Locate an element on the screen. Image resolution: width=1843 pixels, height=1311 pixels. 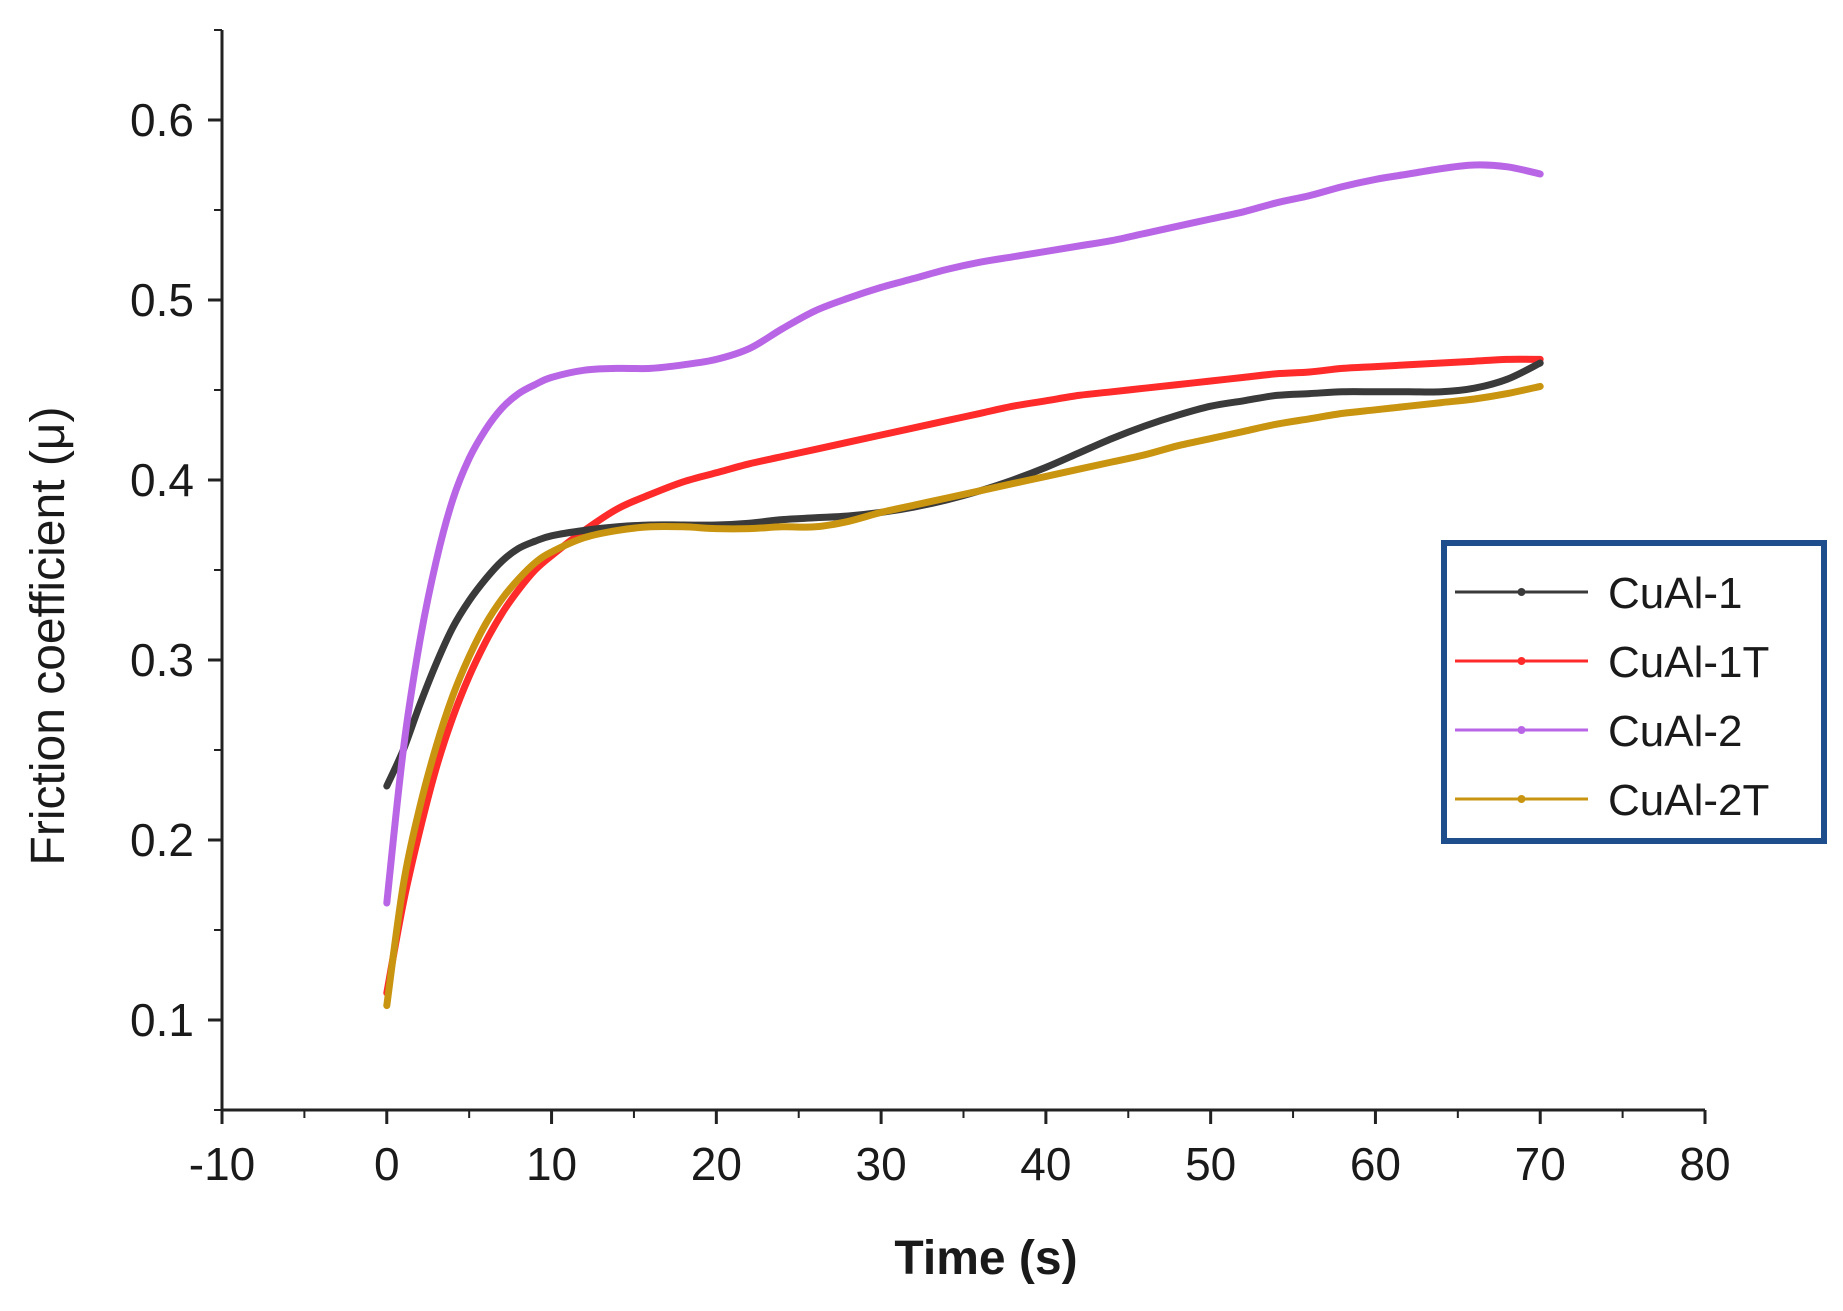
y-tick-label: 0.5 is located at coordinates (162, 300).